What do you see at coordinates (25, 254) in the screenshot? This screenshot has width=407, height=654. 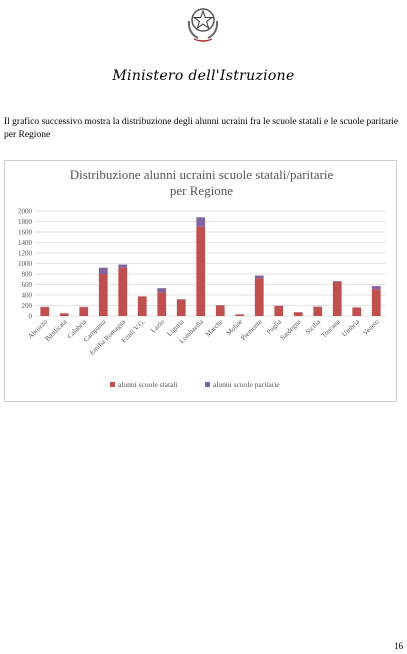 I see `y-tick-label: 1200` at bounding box center [25, 254].